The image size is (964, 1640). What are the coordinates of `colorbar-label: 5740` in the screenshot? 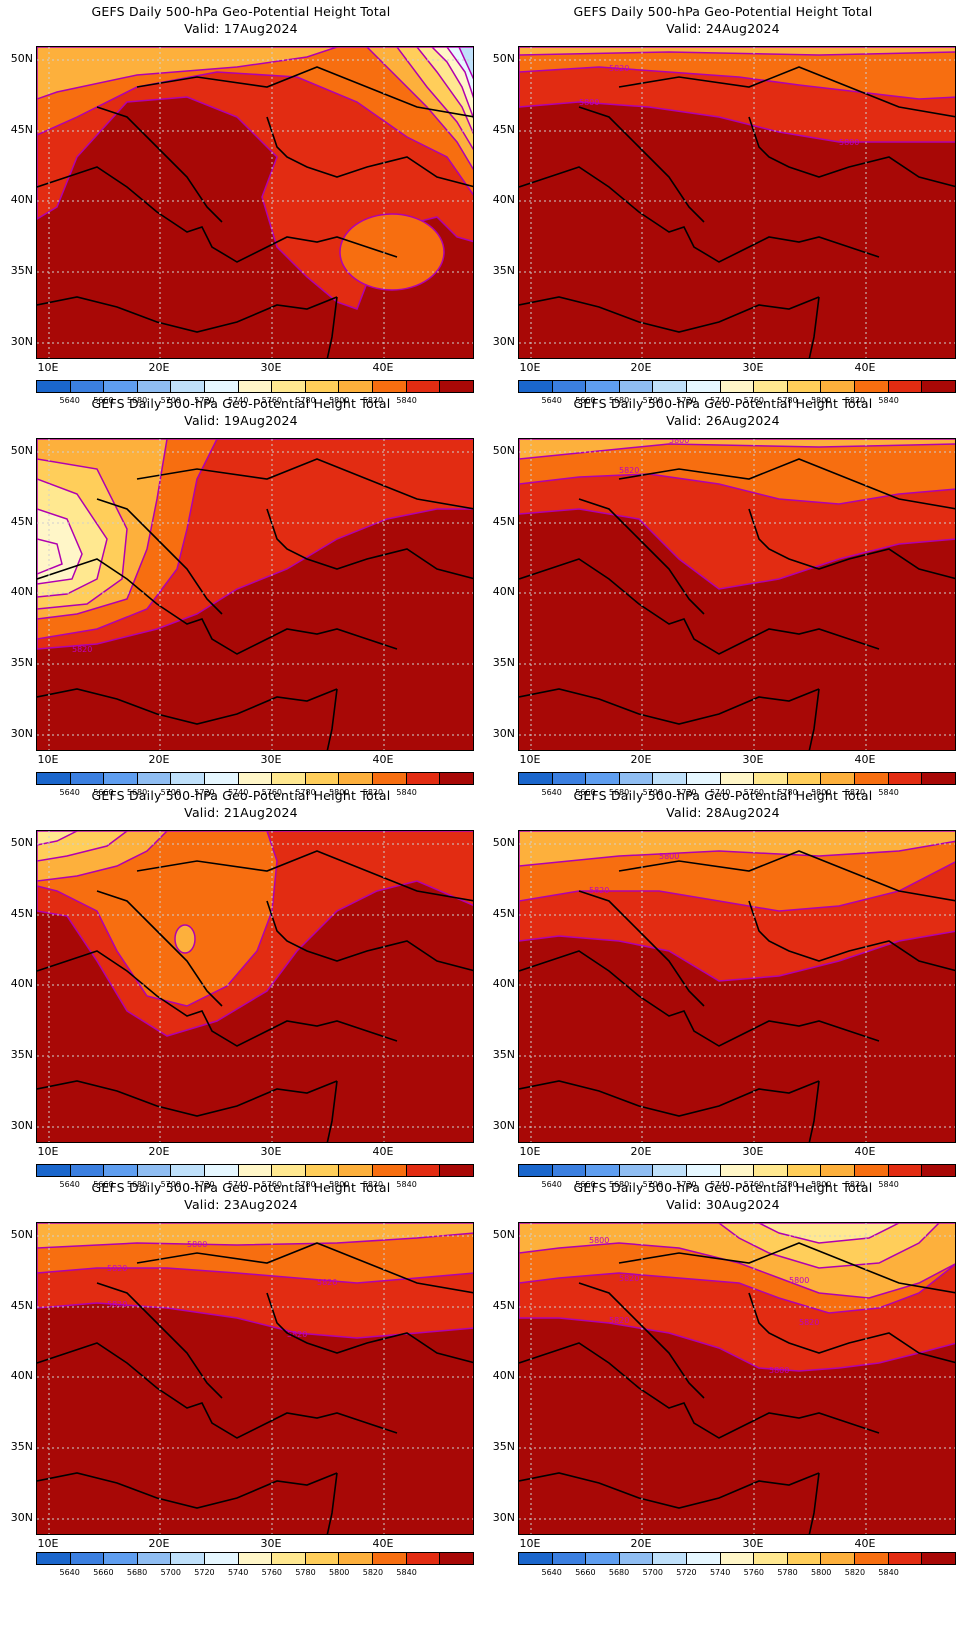 It's located at (238, 400).